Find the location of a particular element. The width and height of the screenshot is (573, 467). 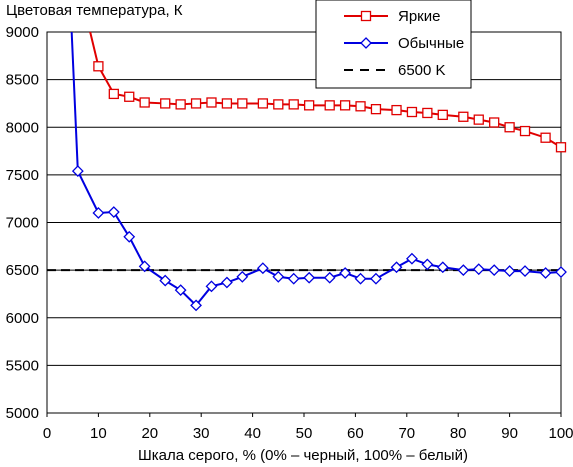

y-tick-label: 8000 is located at coordinates (22, 127).